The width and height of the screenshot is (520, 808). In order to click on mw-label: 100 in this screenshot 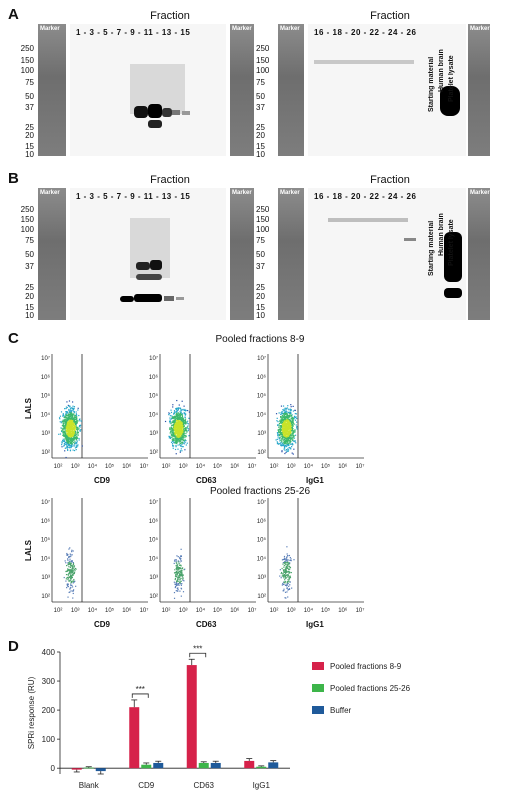, I will do `click(263, 70)`.